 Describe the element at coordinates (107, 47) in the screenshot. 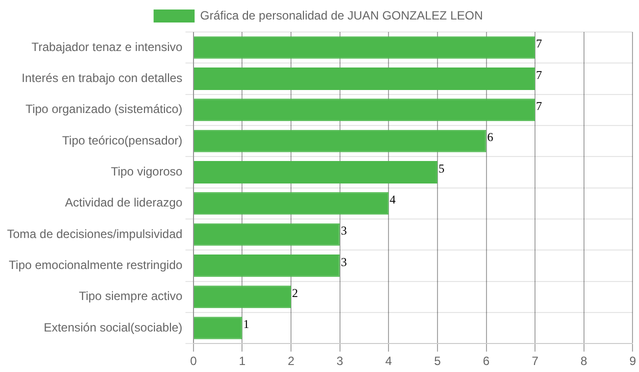

I see `y-tick-label: Trabajador tenaz e intensivo` at that location.